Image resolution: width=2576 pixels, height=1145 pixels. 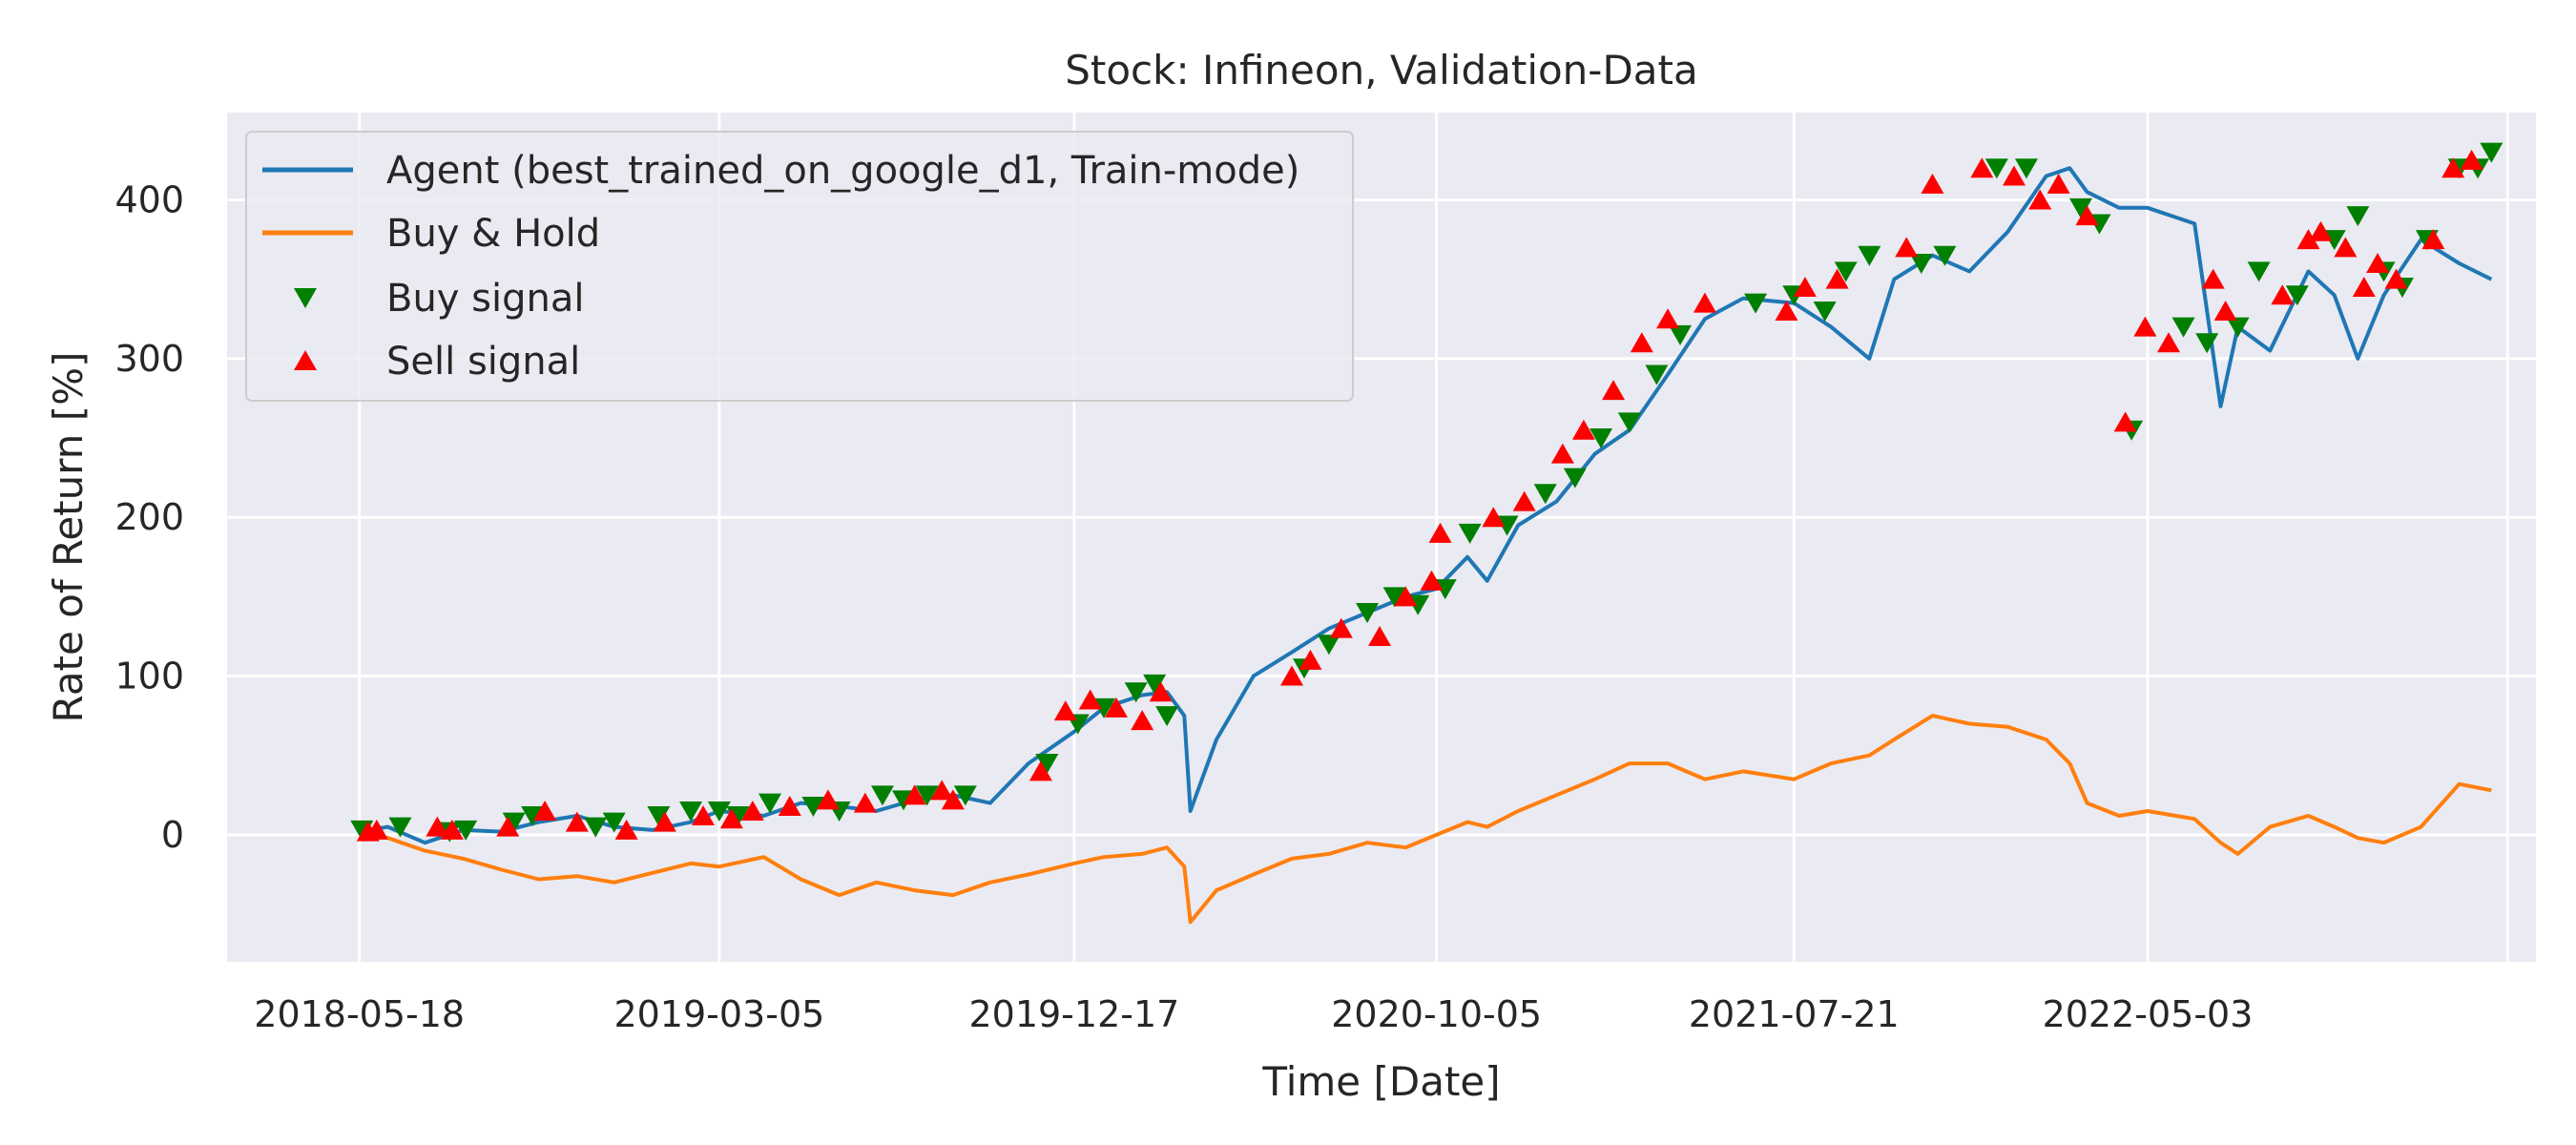 What do you see at coordinates (493, 234) in the screenshot?
I see `legend-buyhold-label: Buy & Hold` at bounding box center [493, 234].